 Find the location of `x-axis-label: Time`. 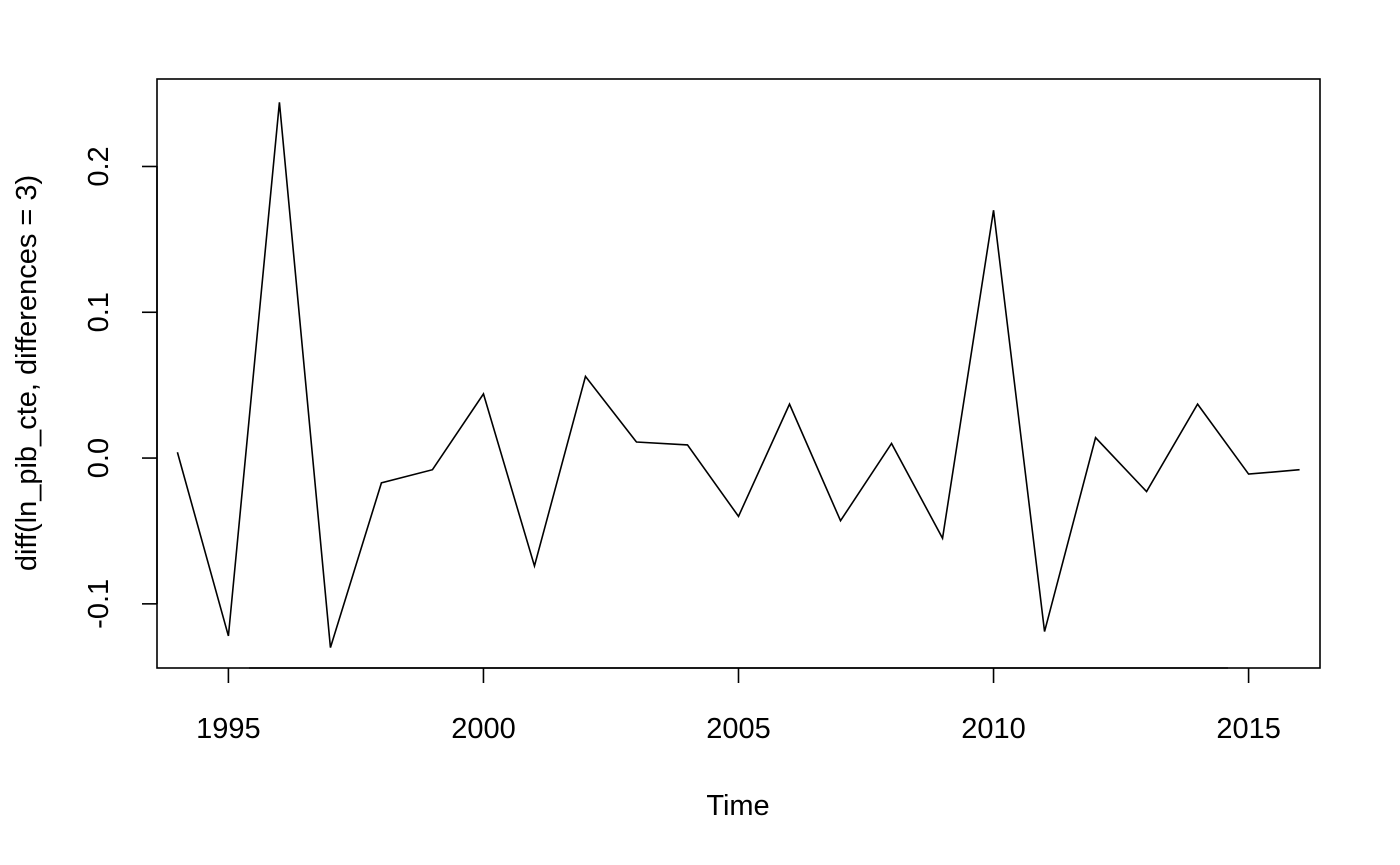

x-axis-label: Time is located at coordinates (737, 806).